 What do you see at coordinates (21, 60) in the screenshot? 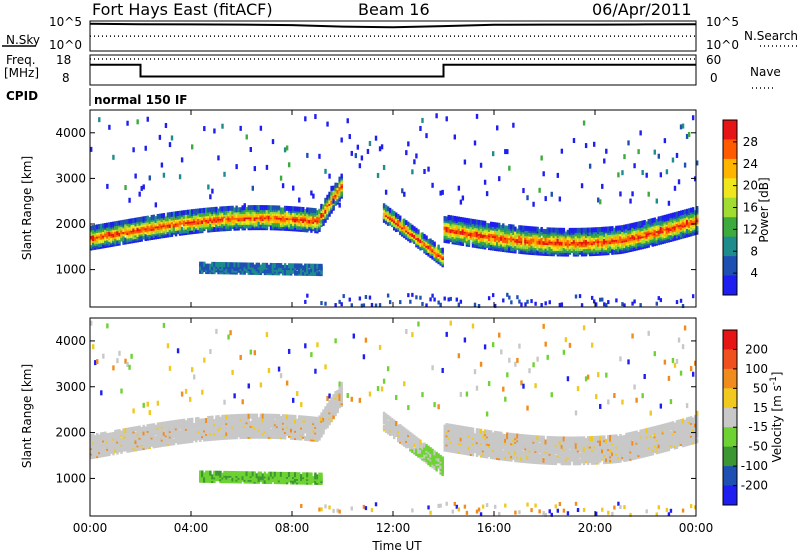
I see `freq-label: Freq.` at bounding box center [21, 60].